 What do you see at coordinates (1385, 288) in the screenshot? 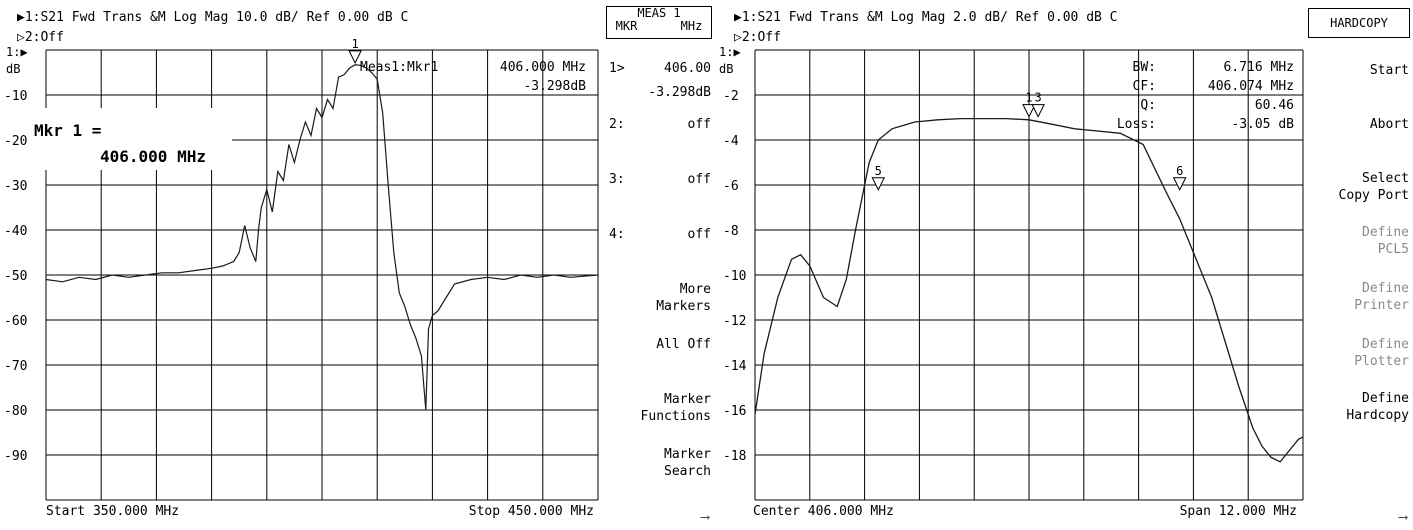
I see `define-printer-line1: Define` at bounding box center [1385, 288].